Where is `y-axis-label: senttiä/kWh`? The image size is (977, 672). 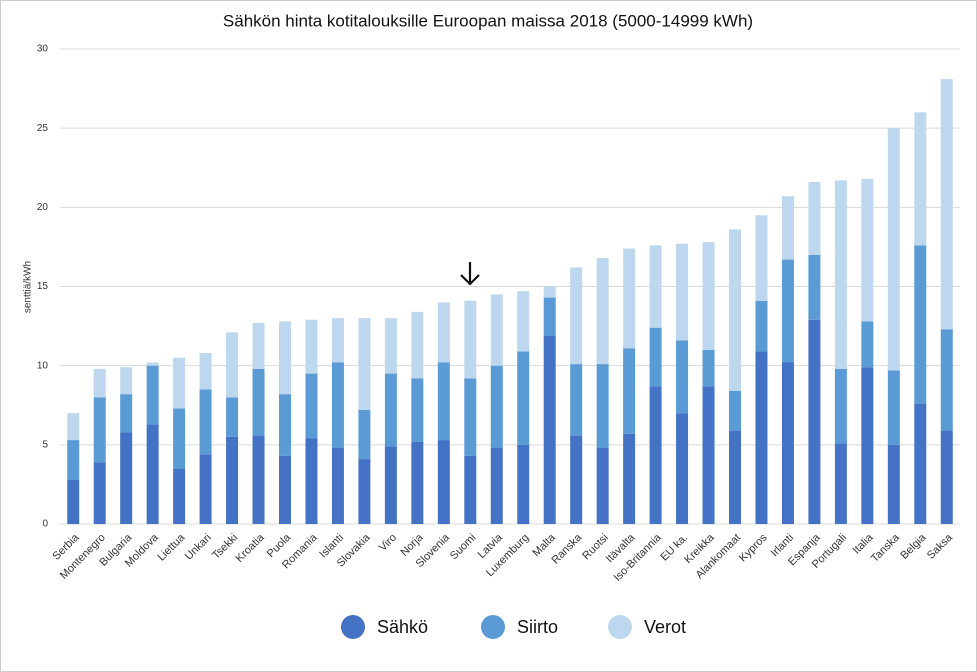 y-axis-label: senttiä/kWh is located at coordinates (28, 287).